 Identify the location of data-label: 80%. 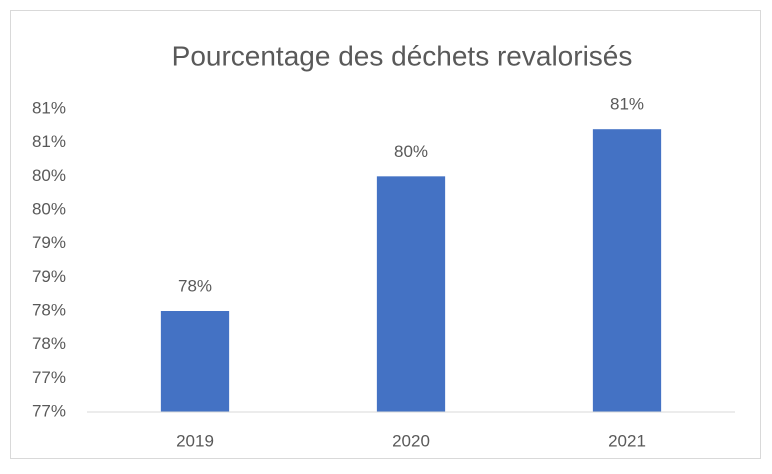
(411, 151).